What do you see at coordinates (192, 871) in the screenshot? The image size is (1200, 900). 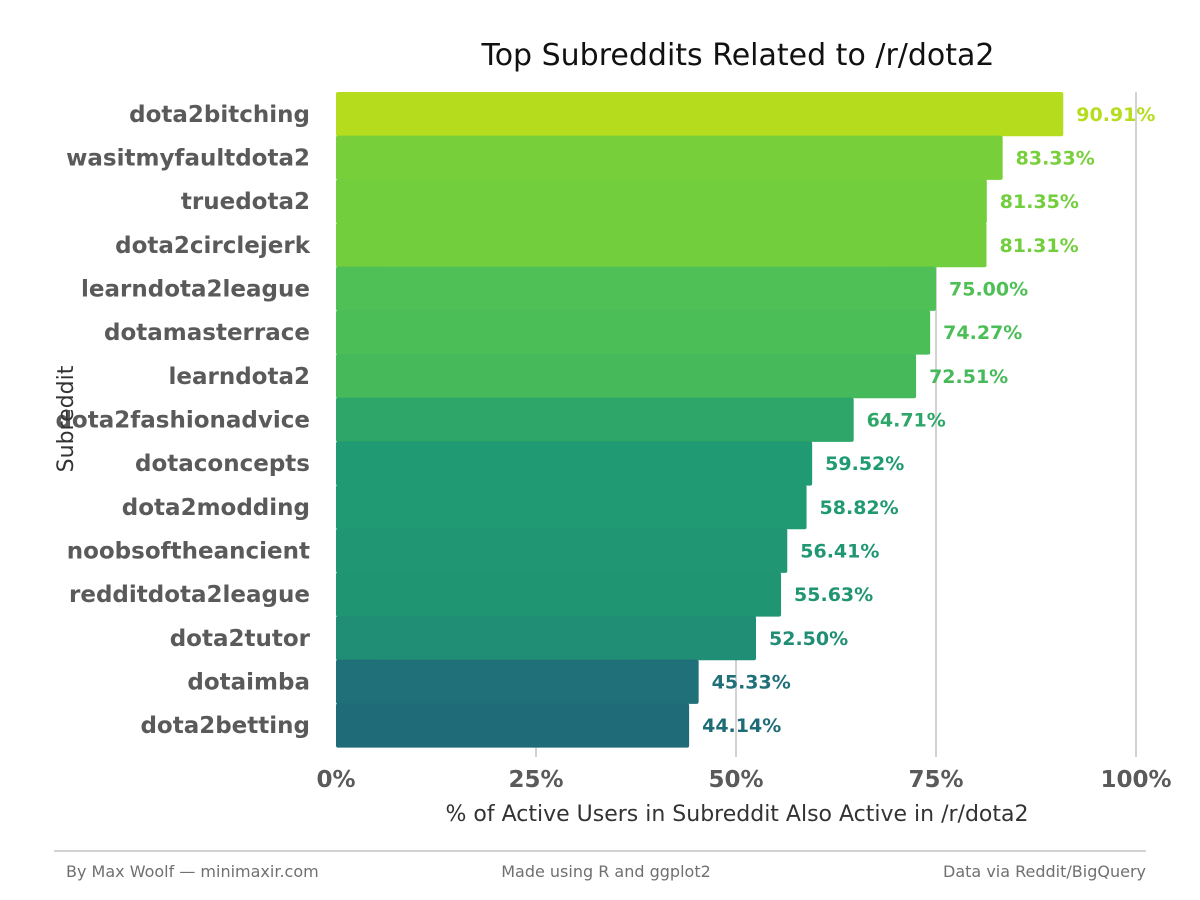 I see `footer-credit: By Max Woolf — minimaxir.com` at bounding box center [192, 871].